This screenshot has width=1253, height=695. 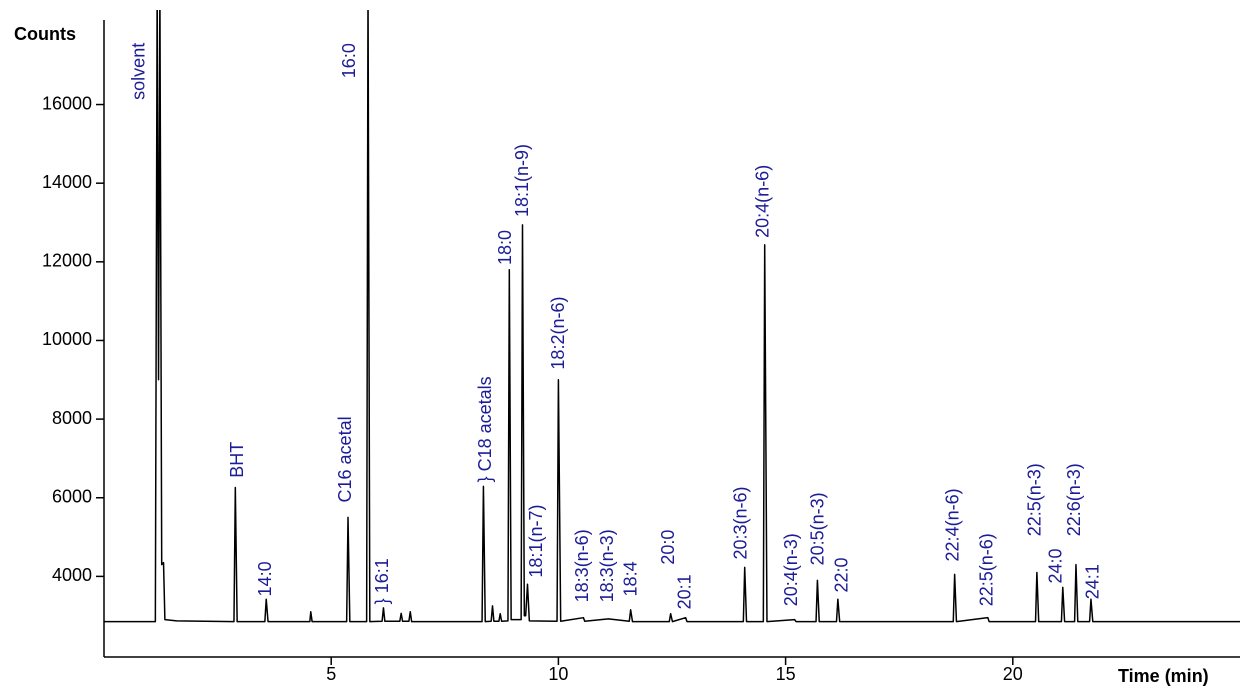 I want to click on y-axis-title: Counts, so click(x=45, y=34).